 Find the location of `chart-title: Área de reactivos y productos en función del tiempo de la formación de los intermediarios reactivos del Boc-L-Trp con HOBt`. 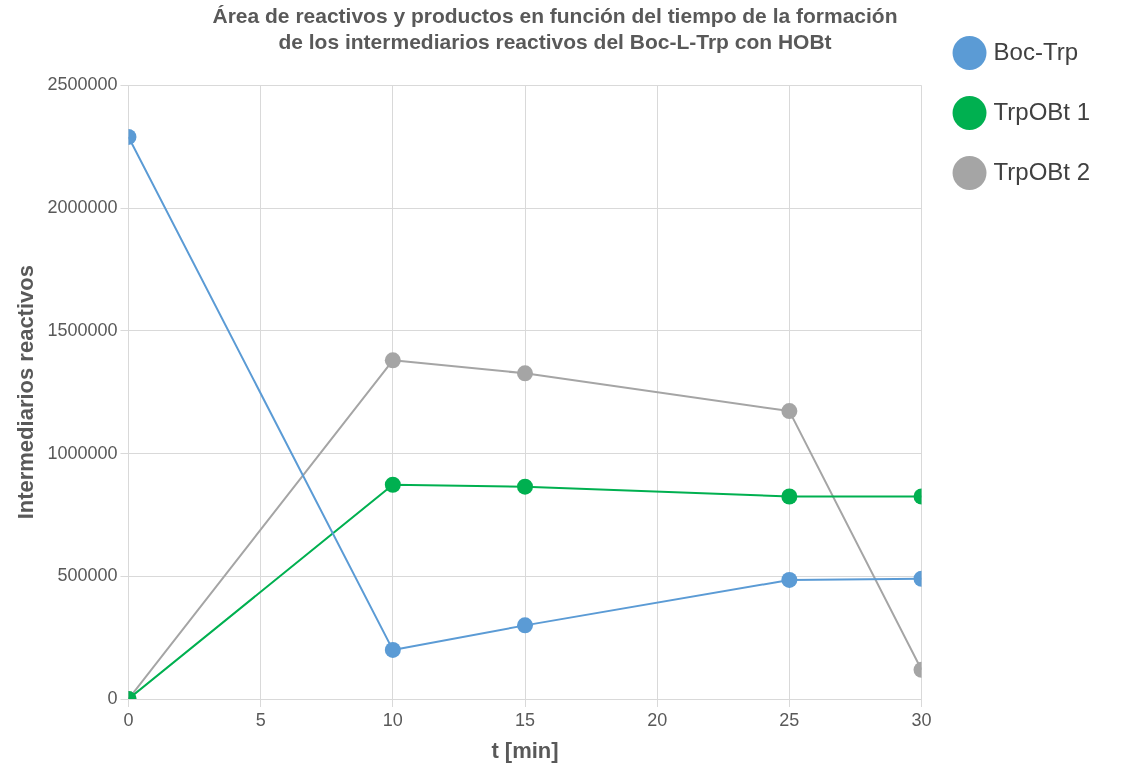

chart-title: Área de reactivos y productos en función del tiempo de la formación de los intermediarios reactivos del Boc-L-Trp con HOBt is located at coordinates (555, 28).